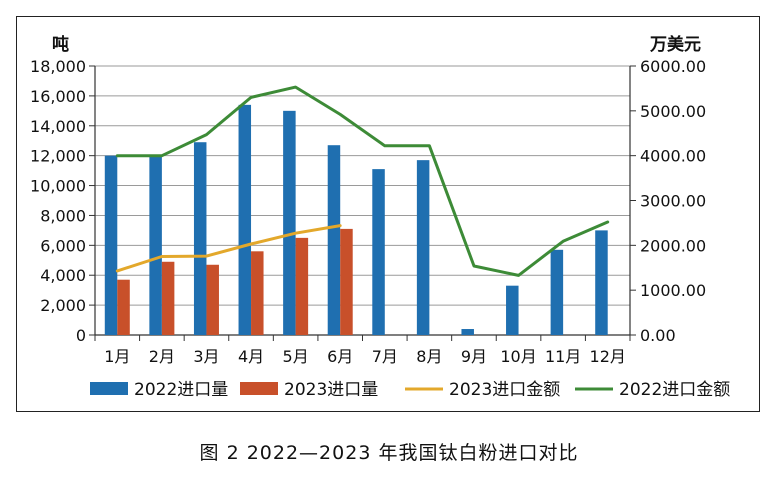  I want to click on x-tick-label: 11月, so click(563, 356).